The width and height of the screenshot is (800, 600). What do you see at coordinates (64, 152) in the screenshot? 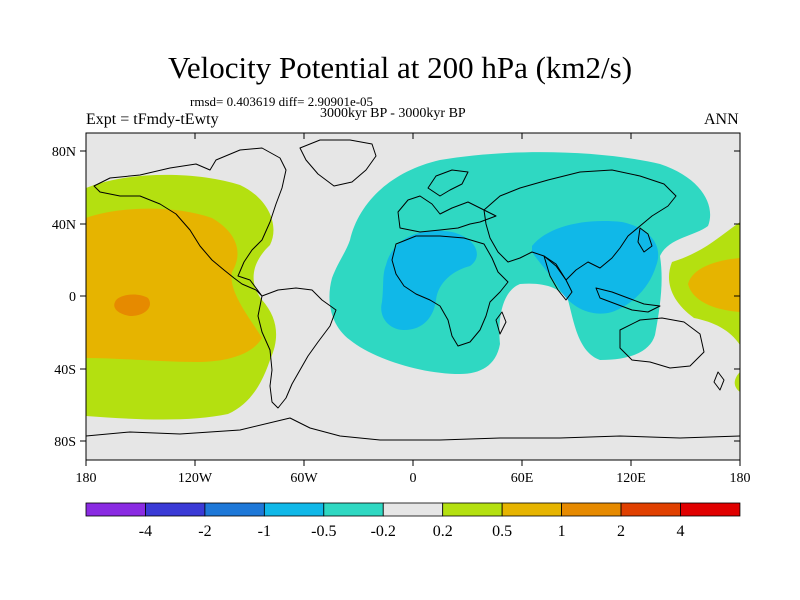
I see `lat-label-80n: 80N` at bounding box center [64, 152].